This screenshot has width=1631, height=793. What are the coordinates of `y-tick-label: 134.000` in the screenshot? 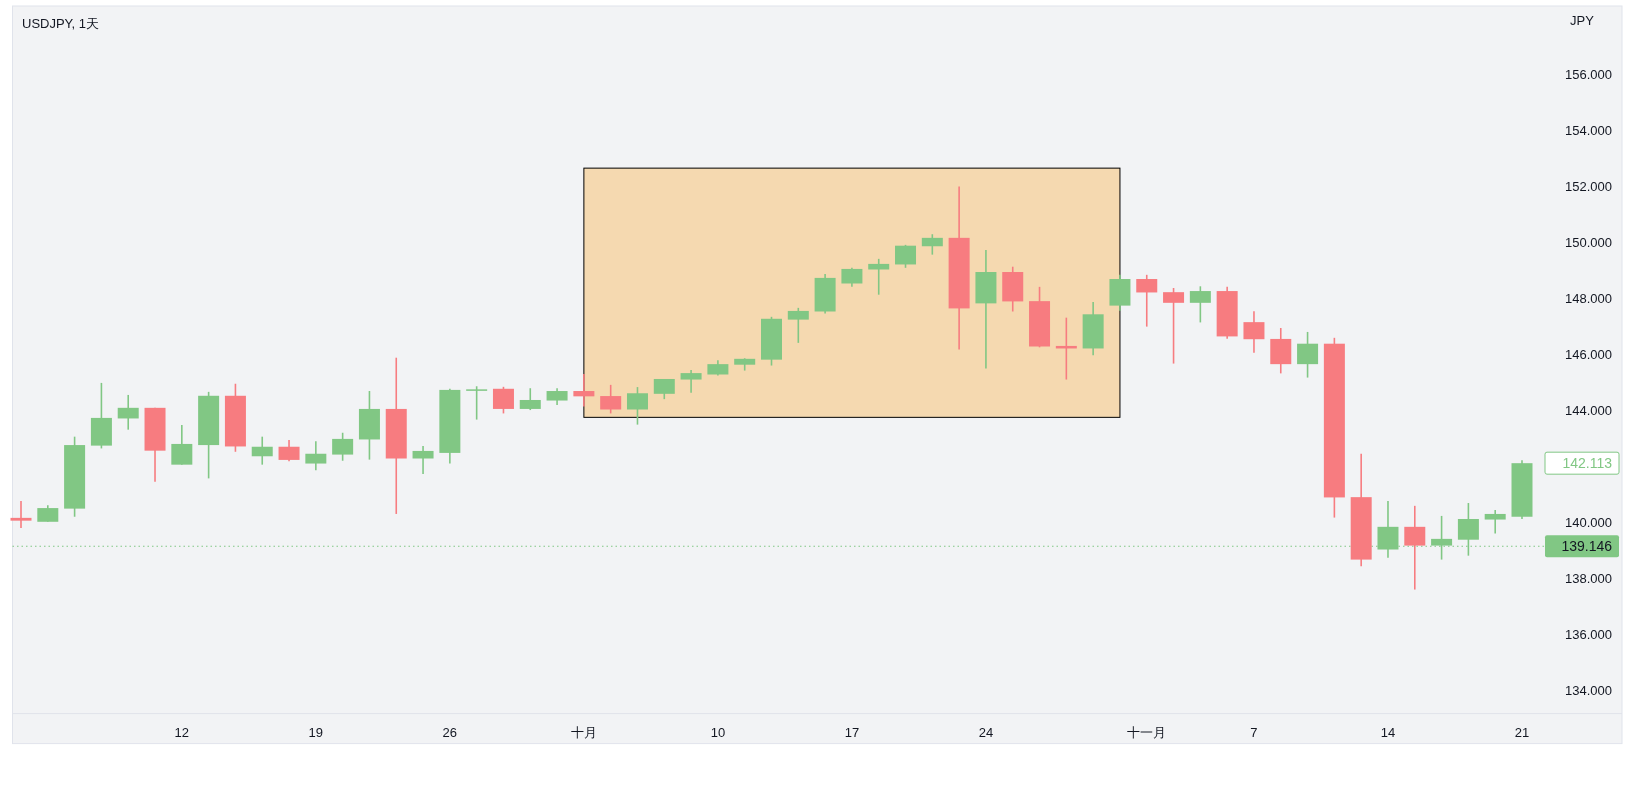 It's located at (1588, 691).